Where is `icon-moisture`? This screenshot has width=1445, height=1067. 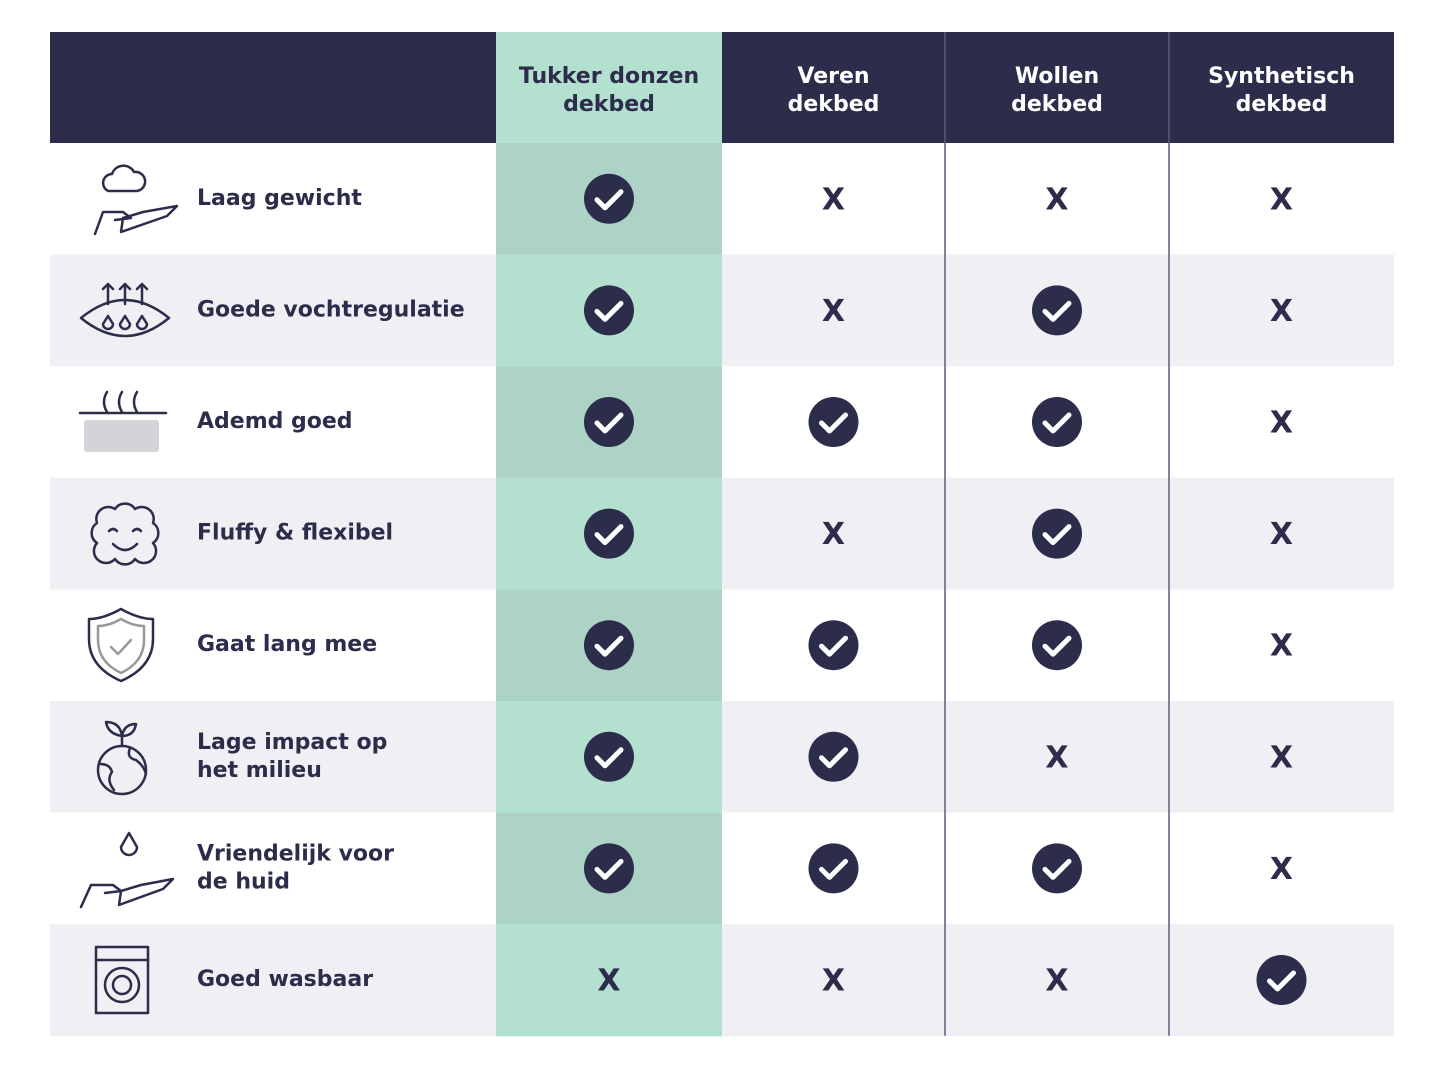
icon-moisture is located at coordinates (125, 310).